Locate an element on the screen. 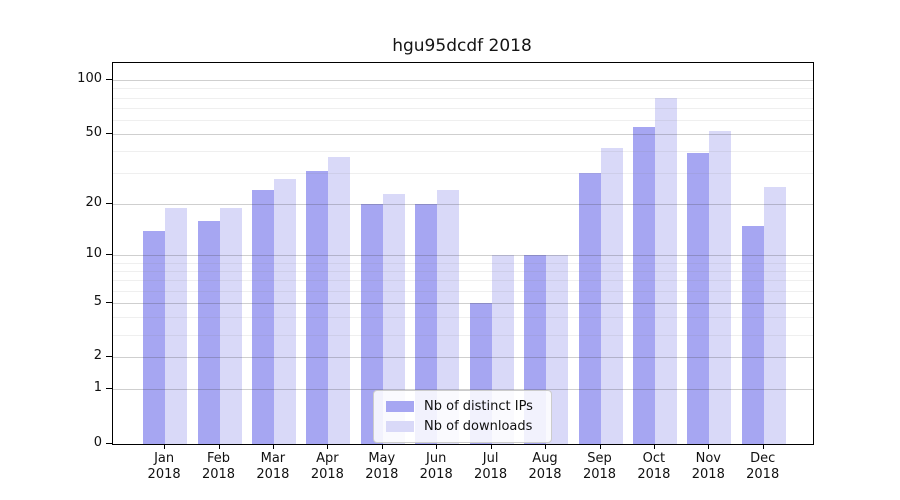 Image resolution: width=900 pixels, height=500 pixels. bar-downloads-may is located at coordinates (393, 318).